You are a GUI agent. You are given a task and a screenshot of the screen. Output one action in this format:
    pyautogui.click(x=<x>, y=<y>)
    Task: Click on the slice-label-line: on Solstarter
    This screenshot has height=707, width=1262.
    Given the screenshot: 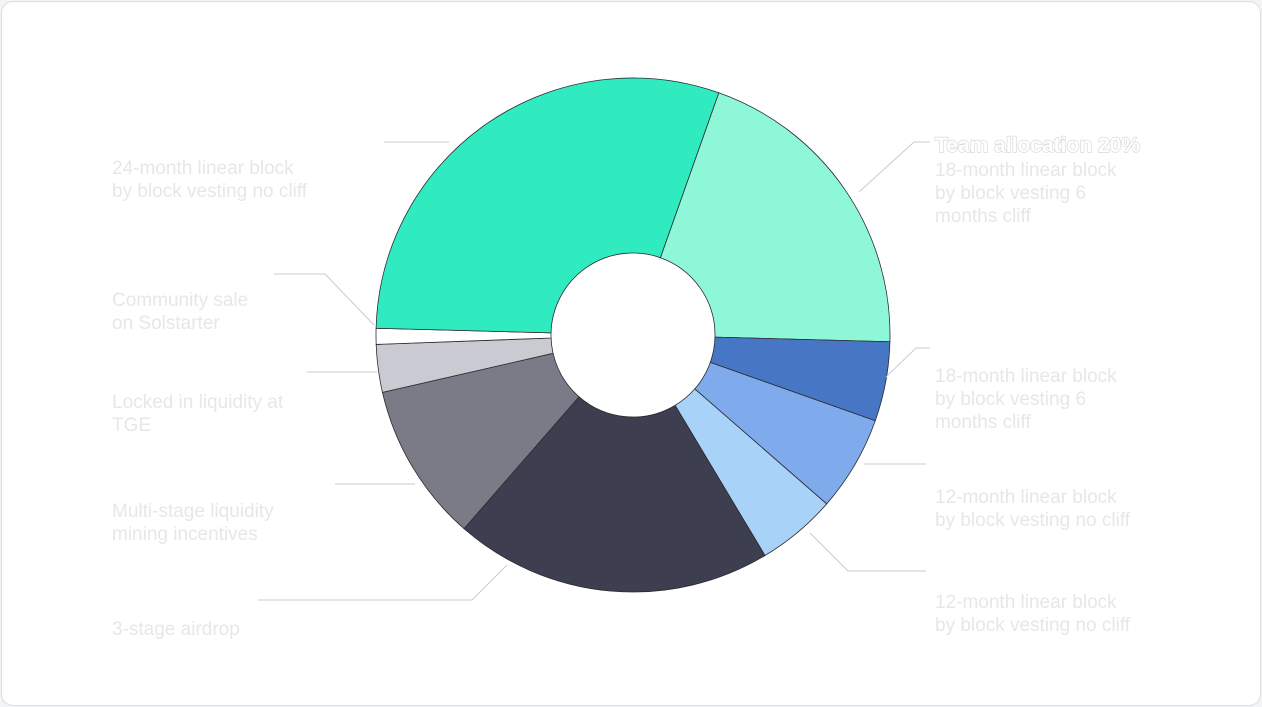 What is the action you would take?
    pyautogui.click(x=166, y=323)
    